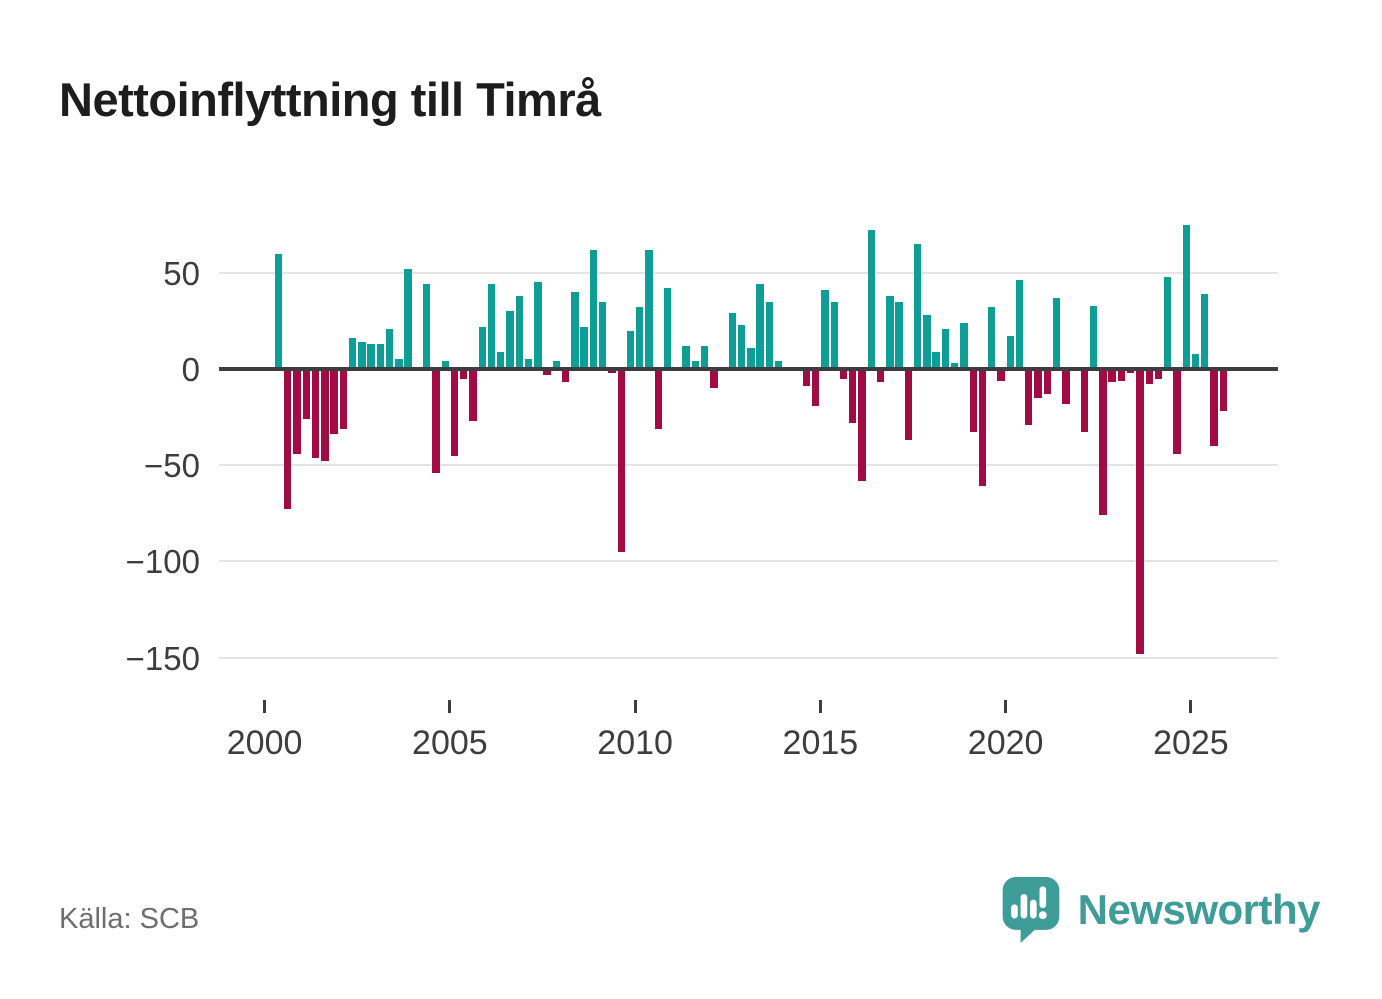  I want to click on bar-2002Q2, so click(352, 353).